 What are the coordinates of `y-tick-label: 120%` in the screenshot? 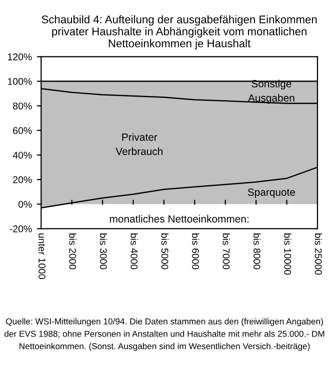 It's located at (20, 56).